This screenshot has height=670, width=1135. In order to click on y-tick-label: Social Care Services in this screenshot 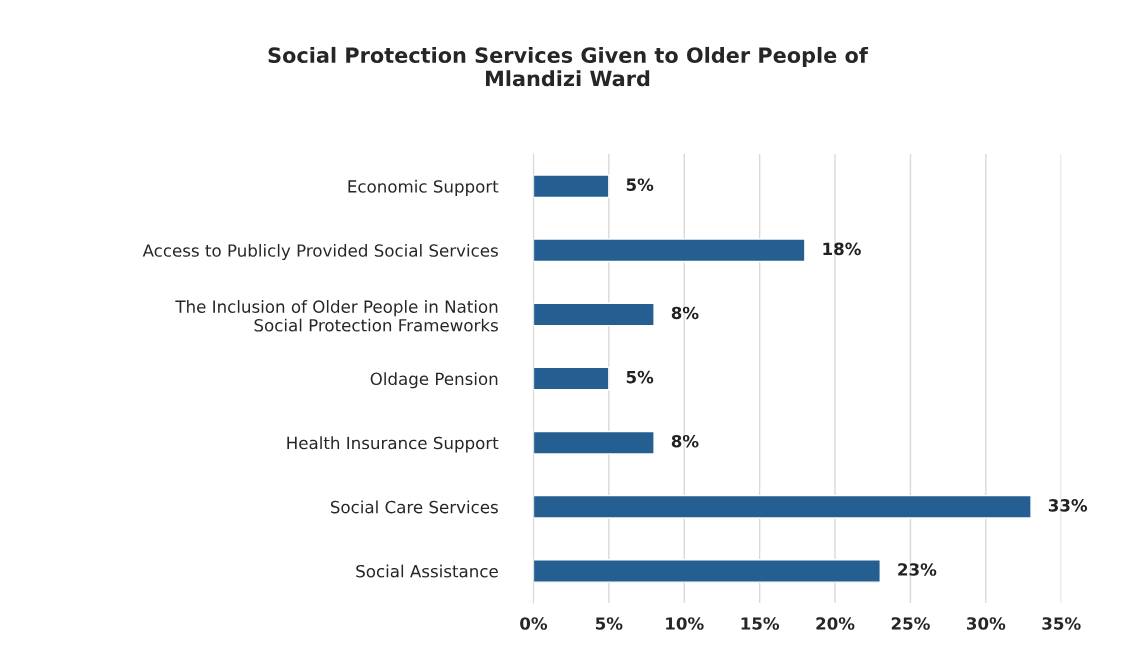, I will do `click(414, 507)`.